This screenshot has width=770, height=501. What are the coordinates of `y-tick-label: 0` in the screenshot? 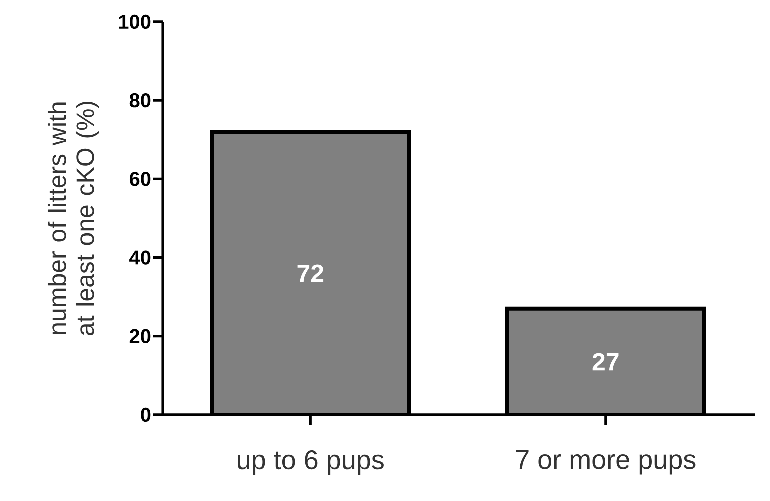 It's located at (146, 415).